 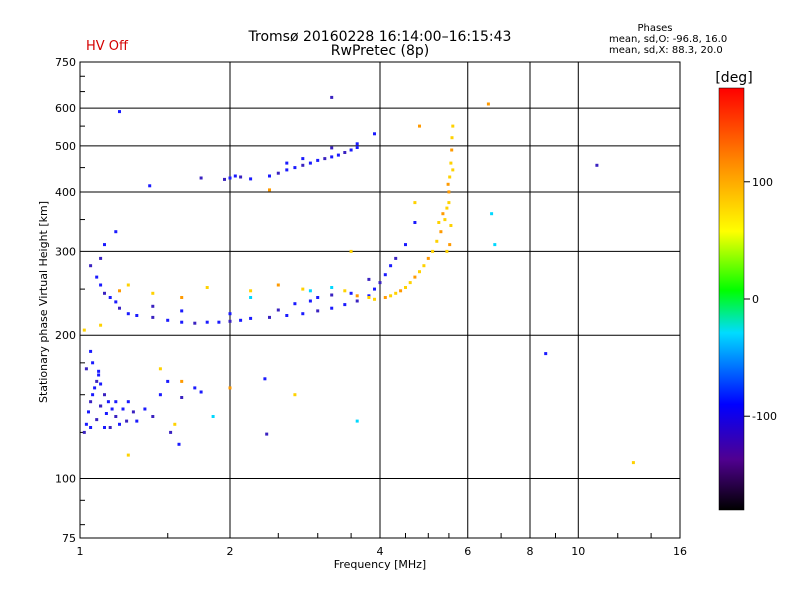 What do you see at coordinates (467, 551) in the screenshot?
I see `x-tick-label-6: 6` at bounding box center [467, 551].